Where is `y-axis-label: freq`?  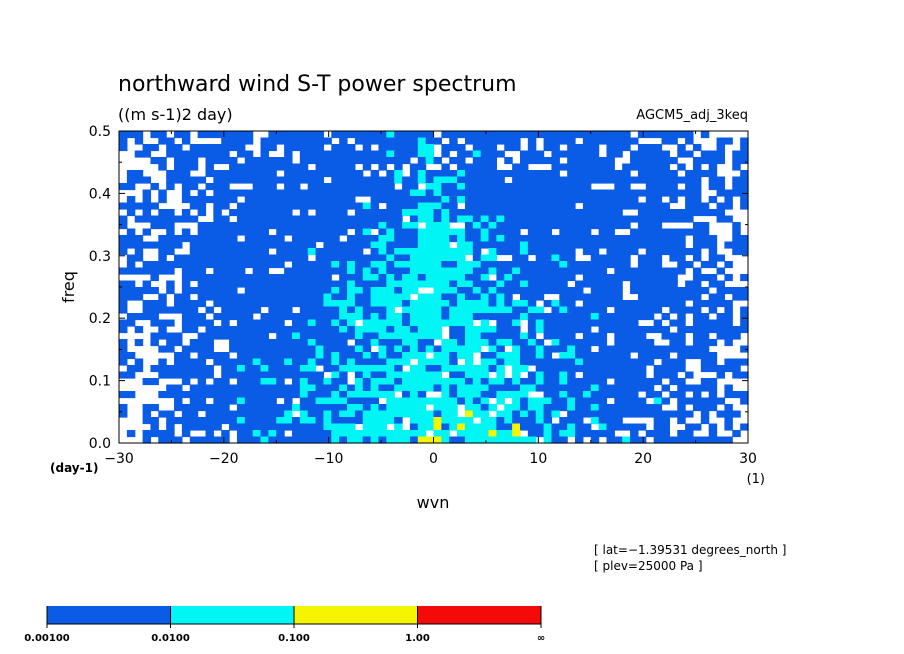
y-axis-label: freq is located at coordinates (68, 287).